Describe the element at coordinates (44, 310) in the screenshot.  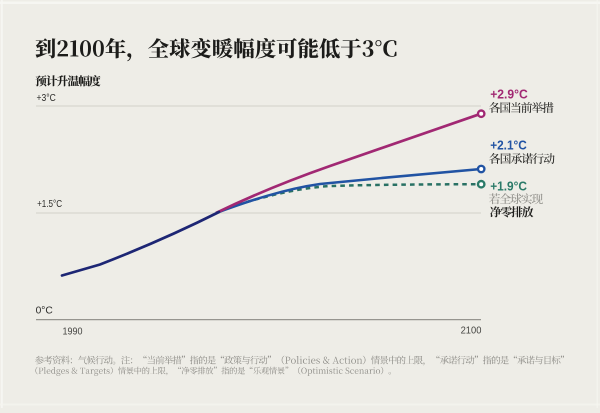
I see `svg-text: 0°C` at that location.